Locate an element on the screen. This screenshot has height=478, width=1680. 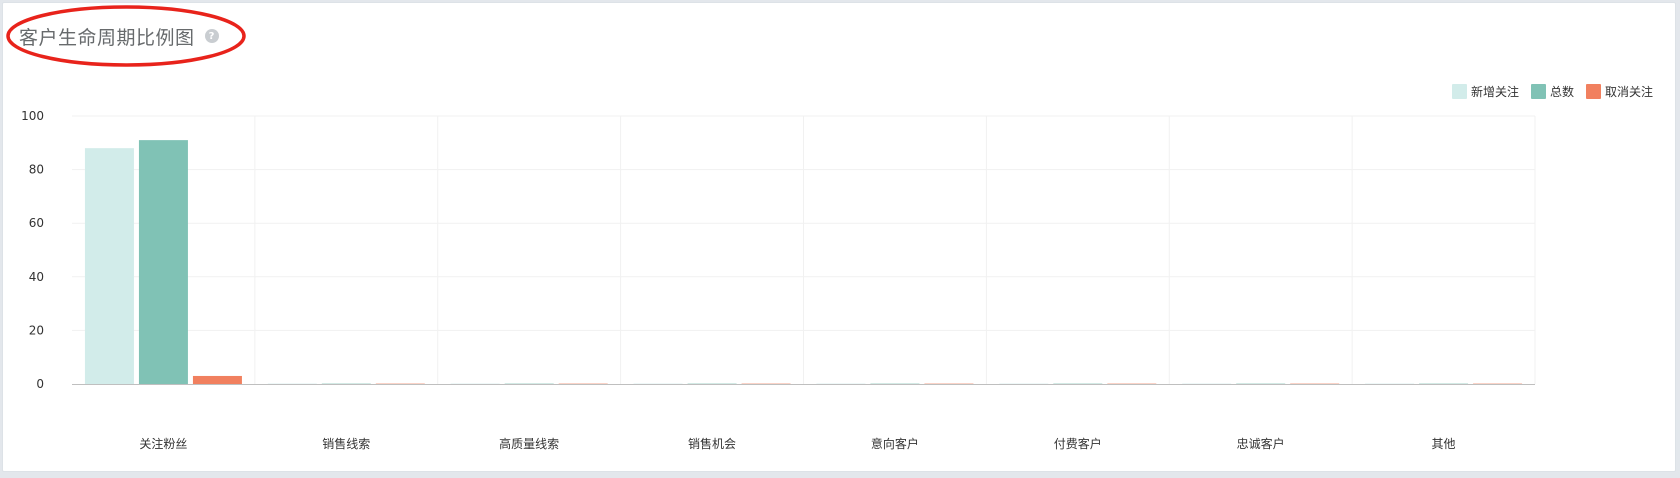
x-tick-label: 高质量线索 is located at coordinates (529, 443).